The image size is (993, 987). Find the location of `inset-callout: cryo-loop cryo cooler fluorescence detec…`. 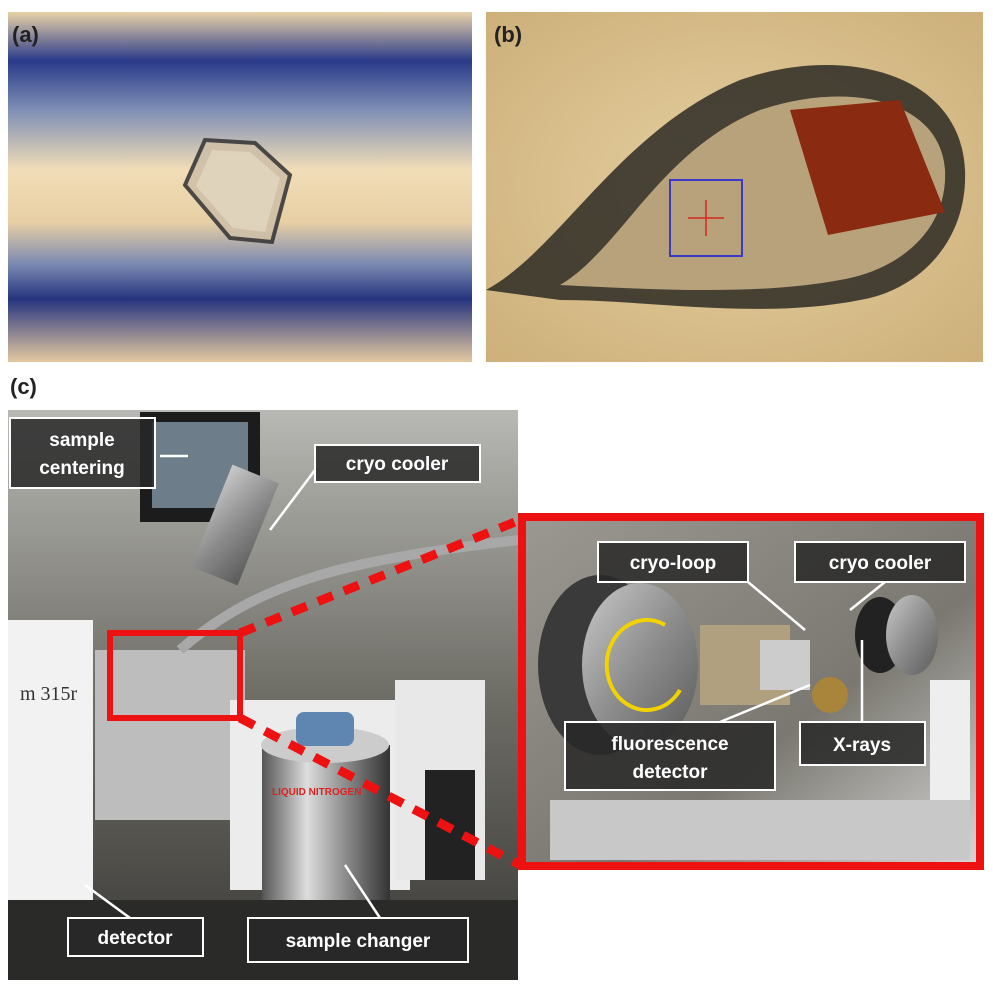

inset-callout: cryo-loop cryo cooler fluorescence detec… is located at coordinates (765, 666).